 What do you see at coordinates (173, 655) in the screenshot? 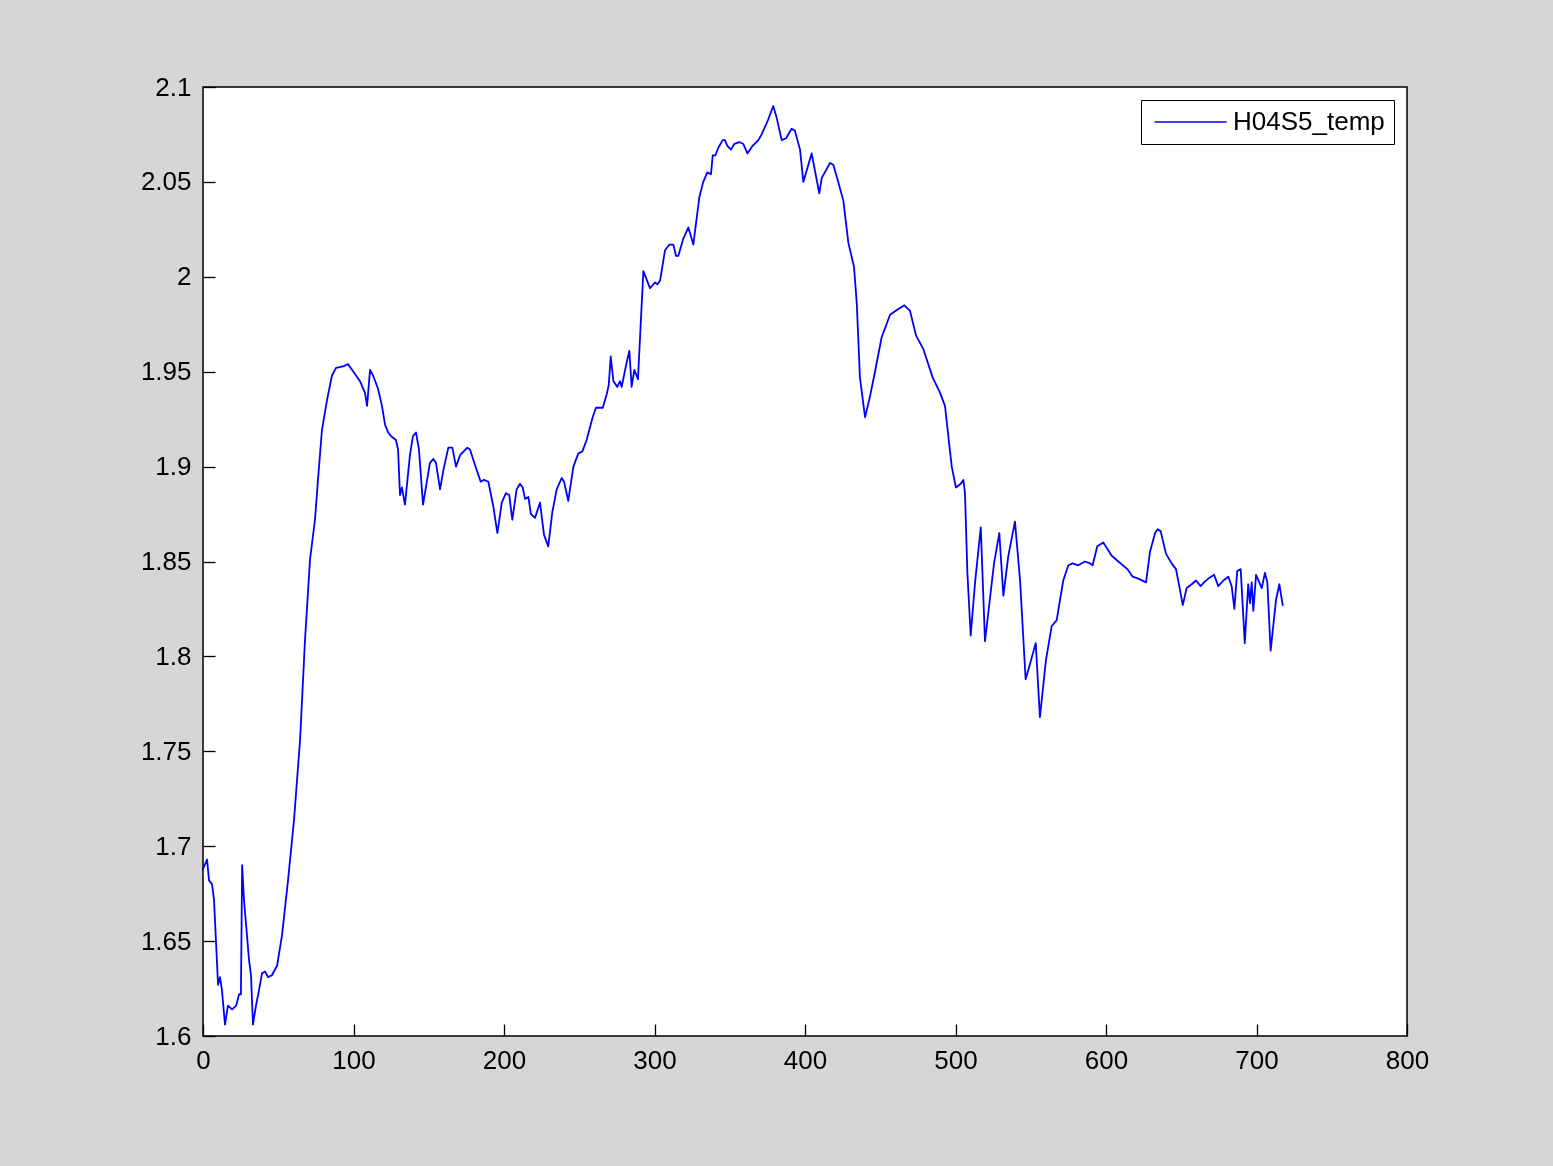
I see `y-tick-label: 1.8` at bounding box center [173, 655].